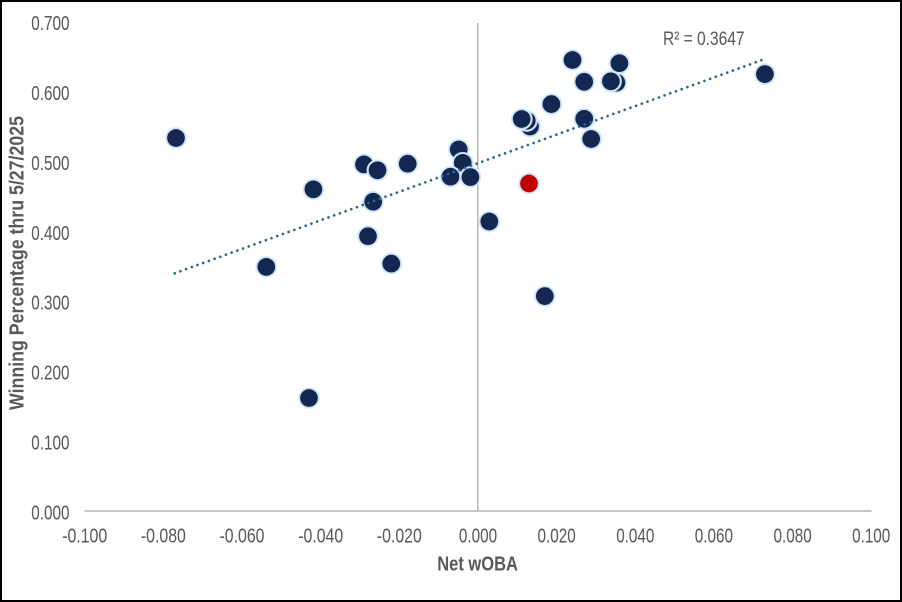  What do you see at coordinates (635, 535) in the screenshot?
I see `svg-text: 0.040` at bounding box center [635, 535].